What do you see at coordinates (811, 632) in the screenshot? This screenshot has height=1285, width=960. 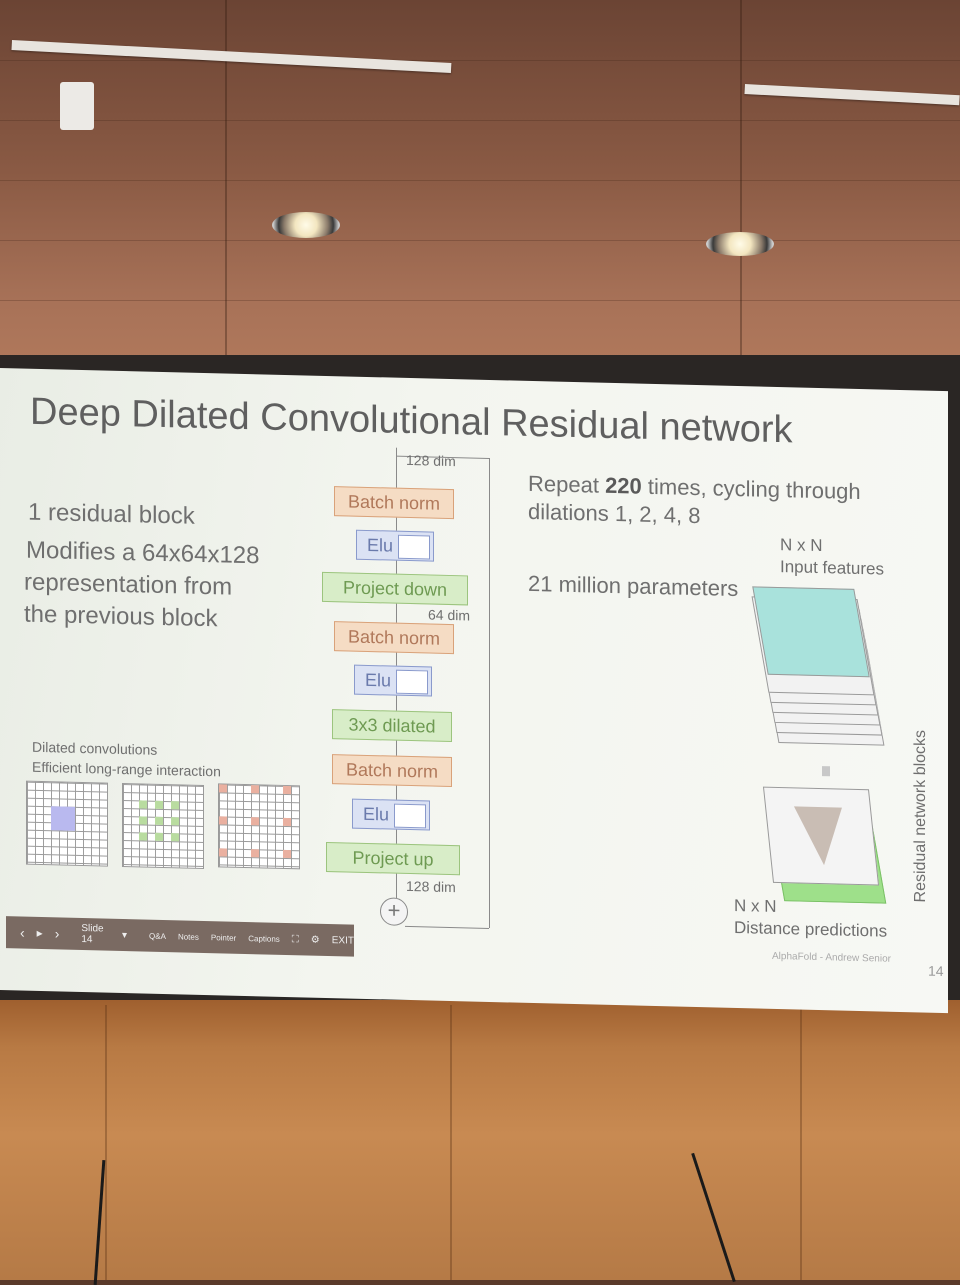 I see `input-layer` at bounding box center [811, 632].